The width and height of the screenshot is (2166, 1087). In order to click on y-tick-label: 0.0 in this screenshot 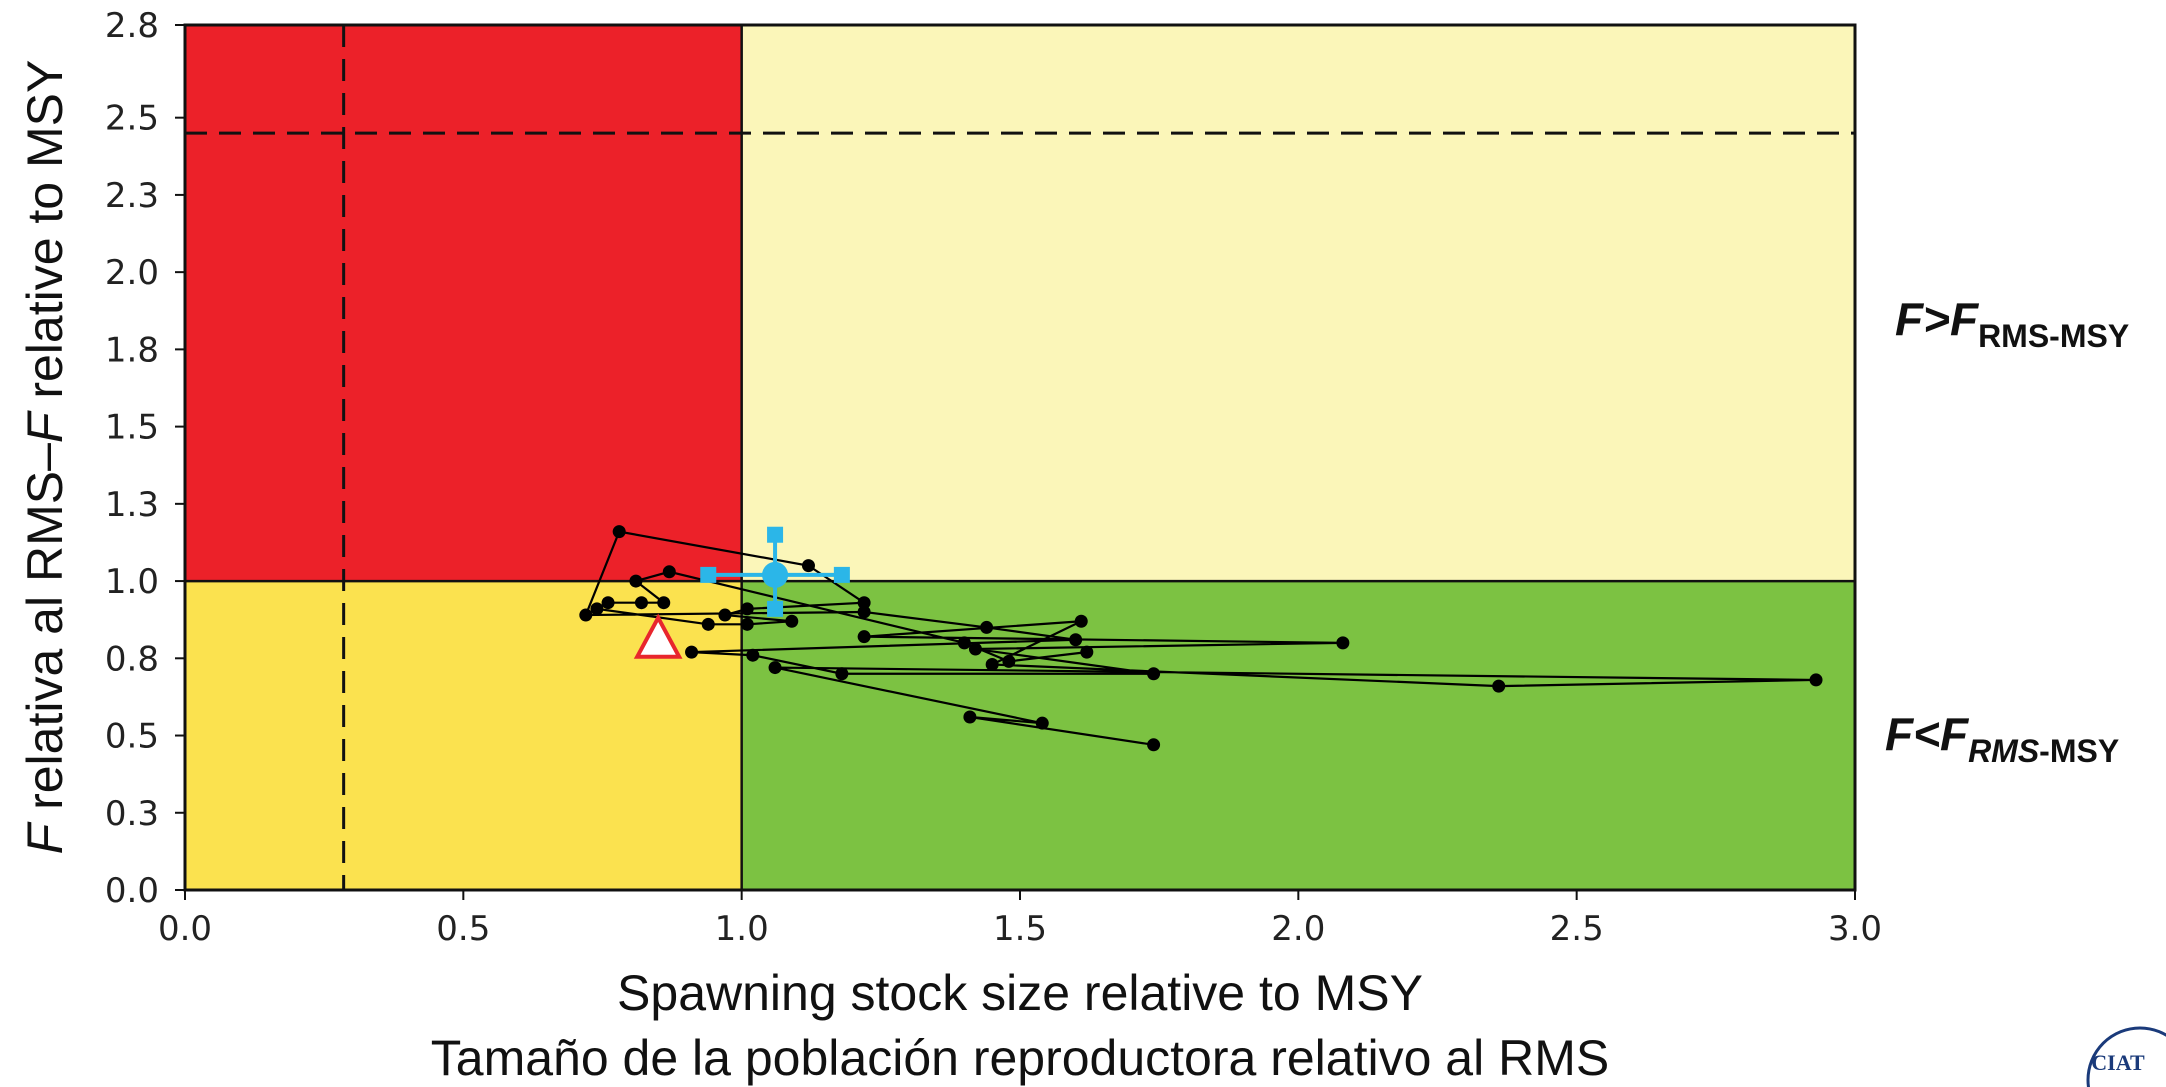, I will do `click(132, 891)`.